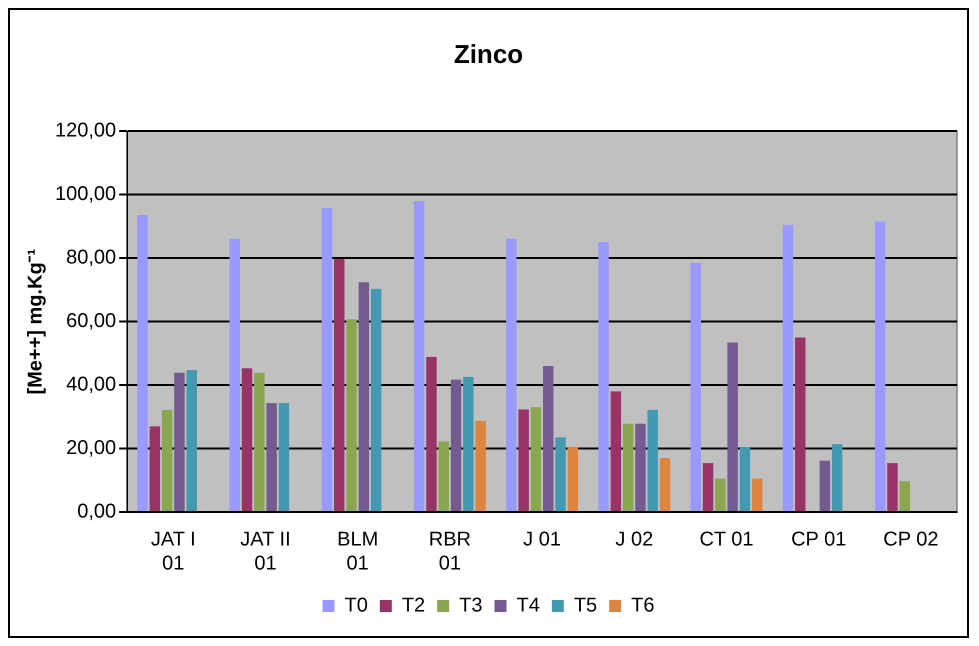  I want to click on y-tick-label: 40,00, so click(91, 385).